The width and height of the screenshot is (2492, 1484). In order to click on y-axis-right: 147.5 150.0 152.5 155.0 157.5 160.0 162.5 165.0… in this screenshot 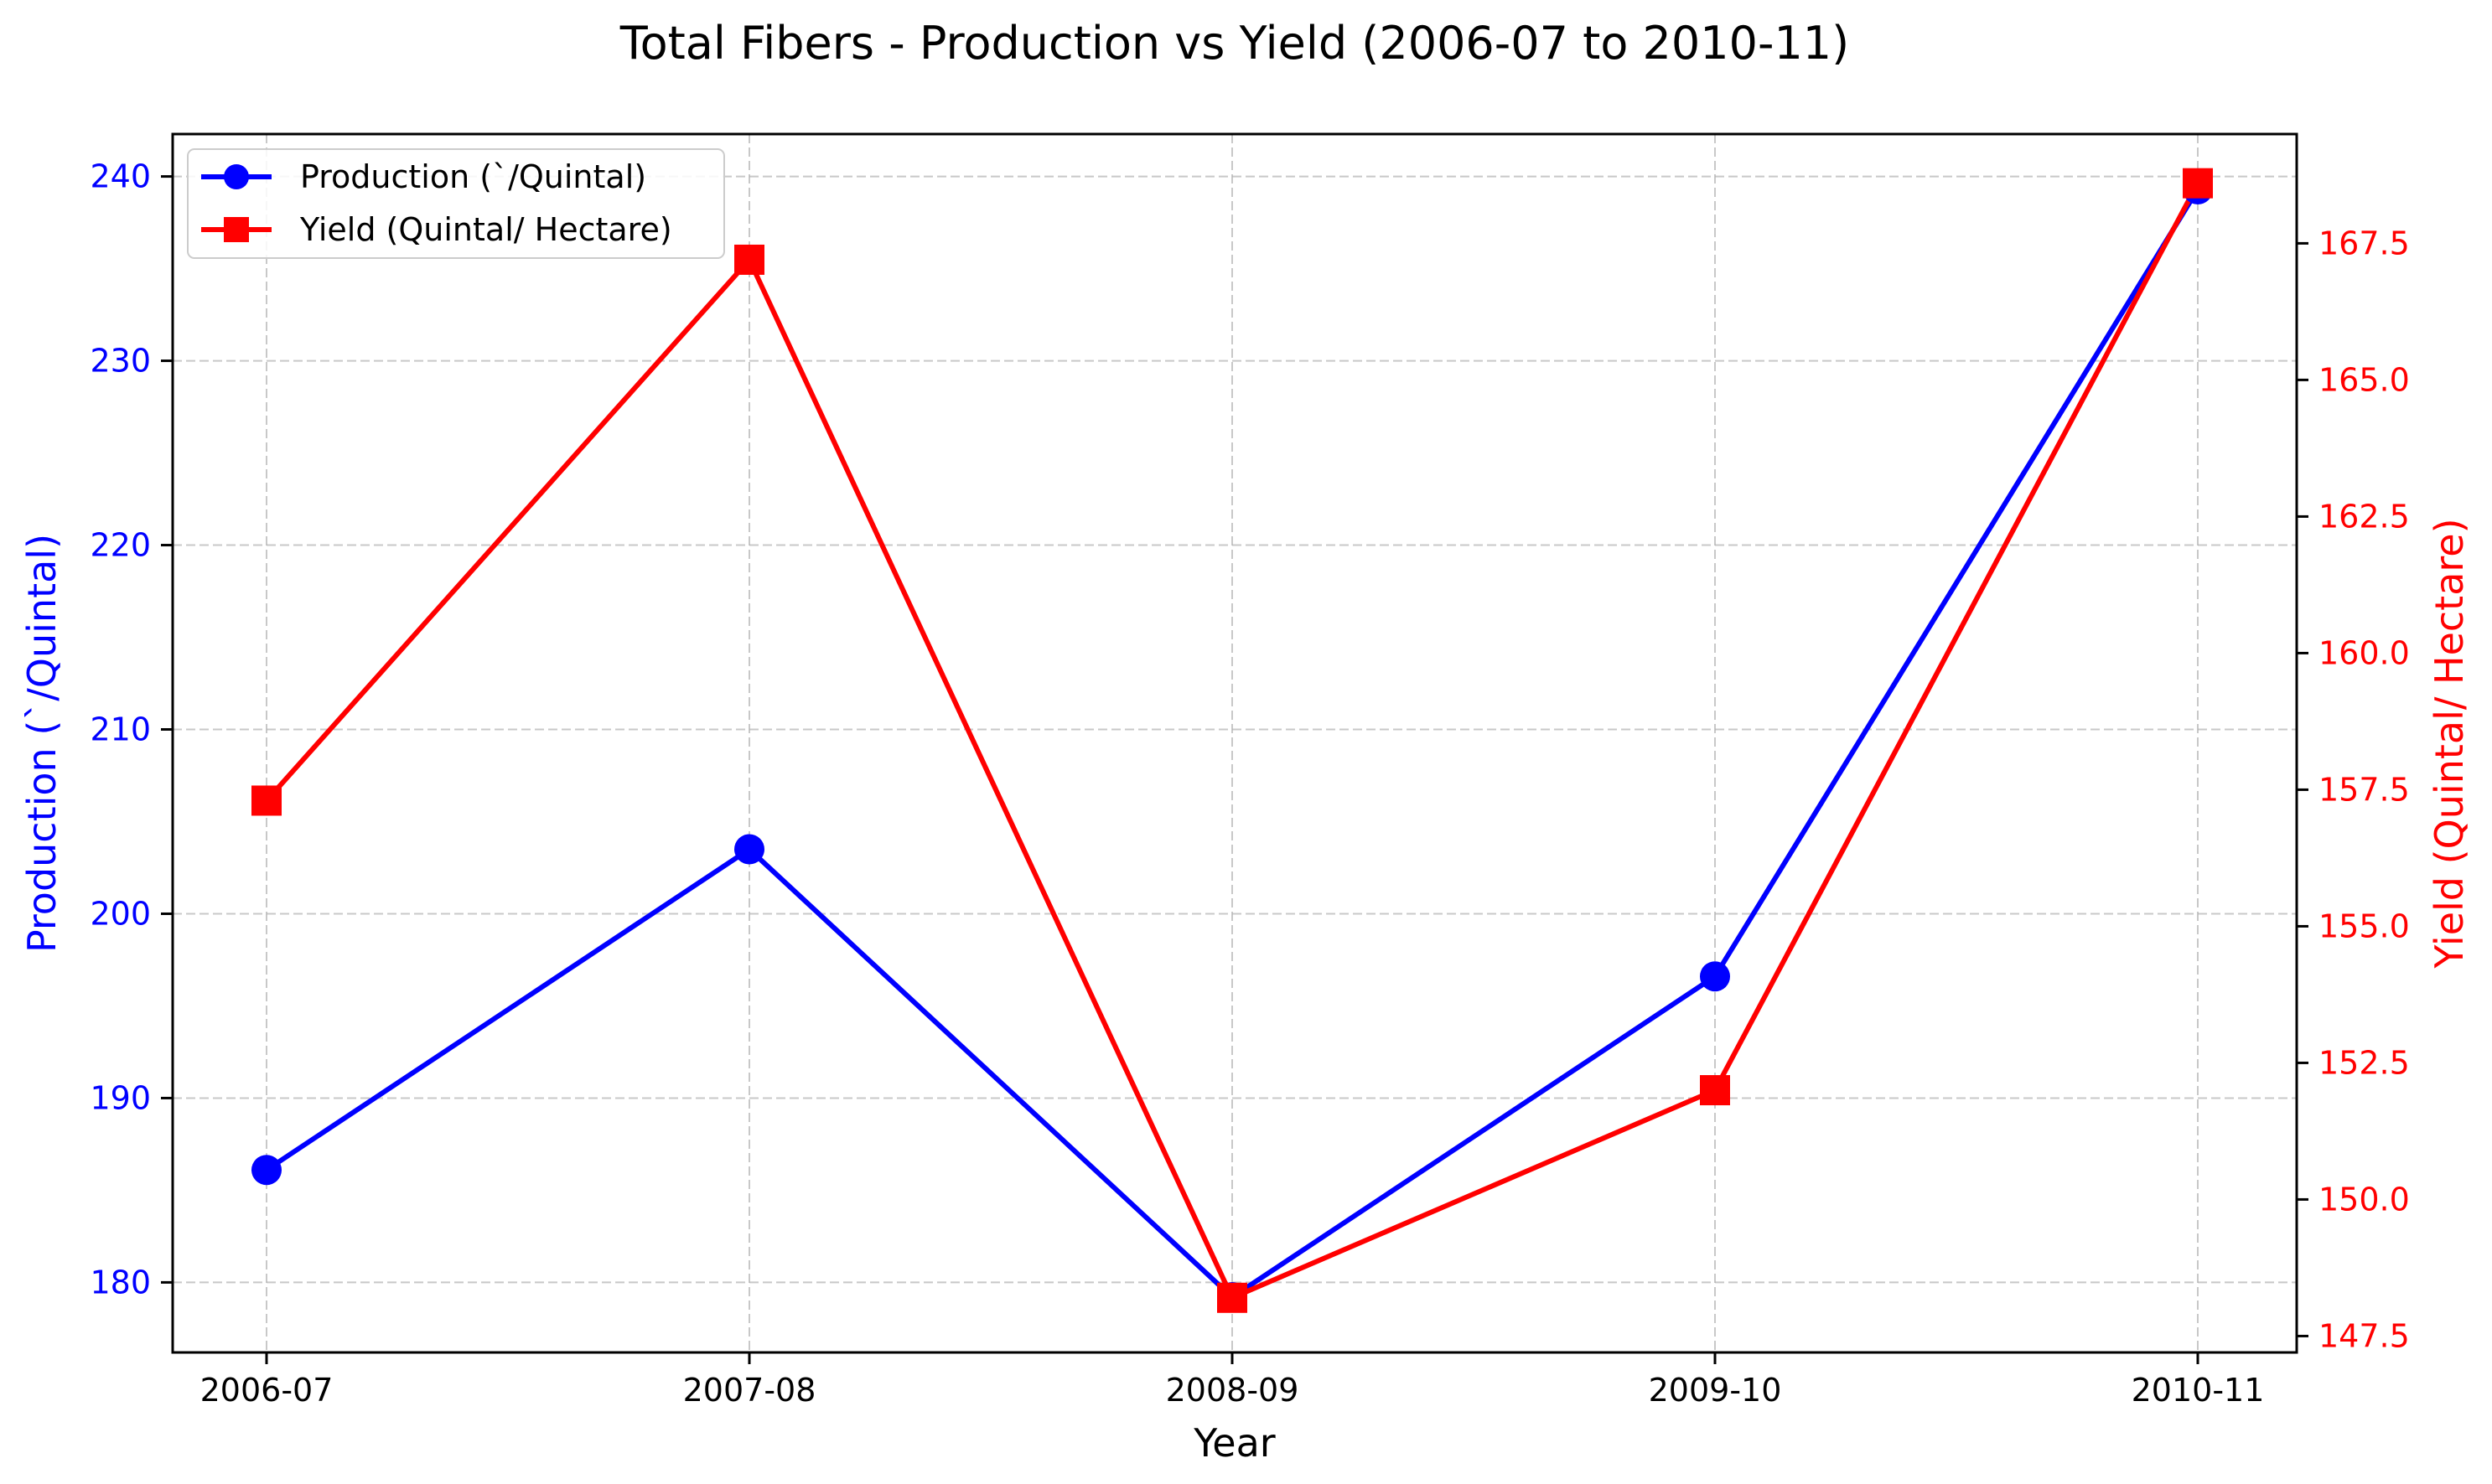, I will do `click(2353, 790)`.